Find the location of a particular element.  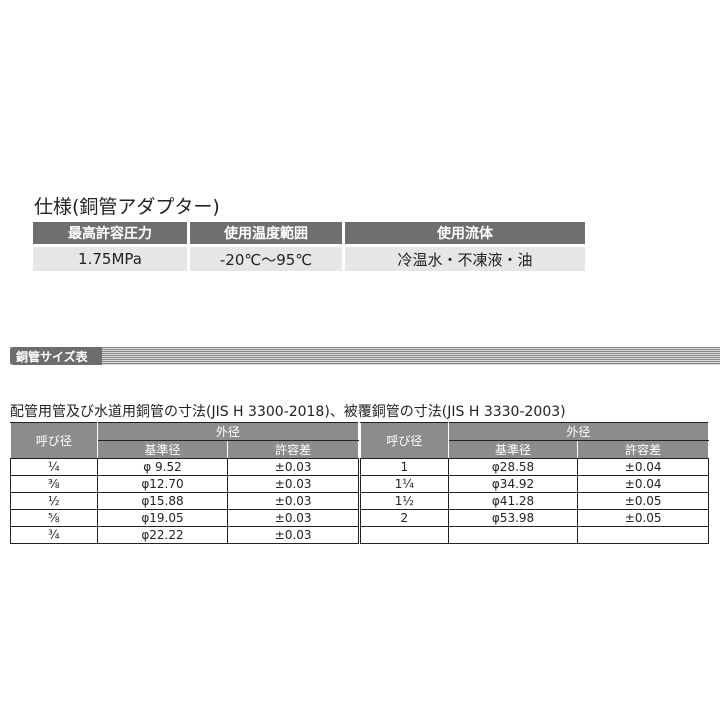

table-row: 2 φ53.98 ±0.05 is located at coordinates (534, 518).